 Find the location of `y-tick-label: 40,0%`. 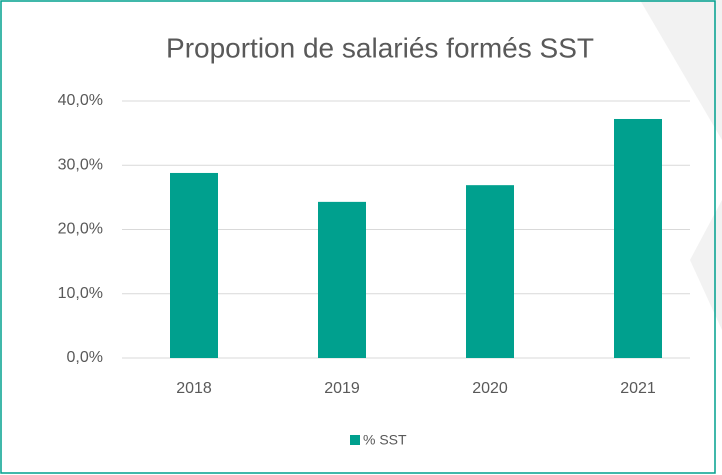

y-tick-label: 40,0% is located at coordinates (80, 100).